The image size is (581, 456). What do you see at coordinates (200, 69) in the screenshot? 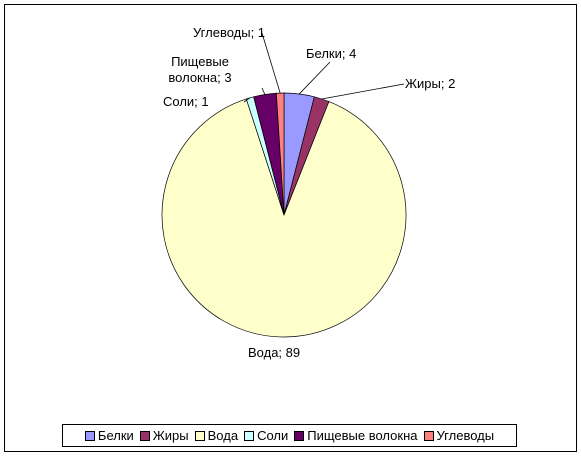
I see `data-label: Пищевые волокна; 3` at bounding box center [200, 69].